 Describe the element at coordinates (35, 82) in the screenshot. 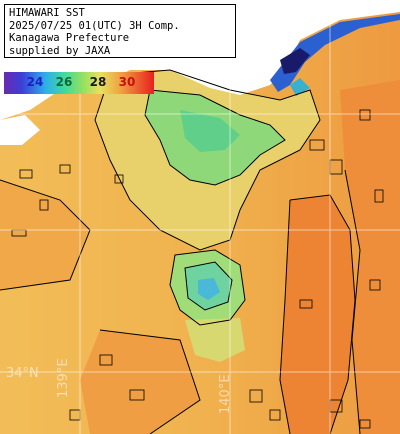

I see `colorbar-tick-24: 24` at that location.